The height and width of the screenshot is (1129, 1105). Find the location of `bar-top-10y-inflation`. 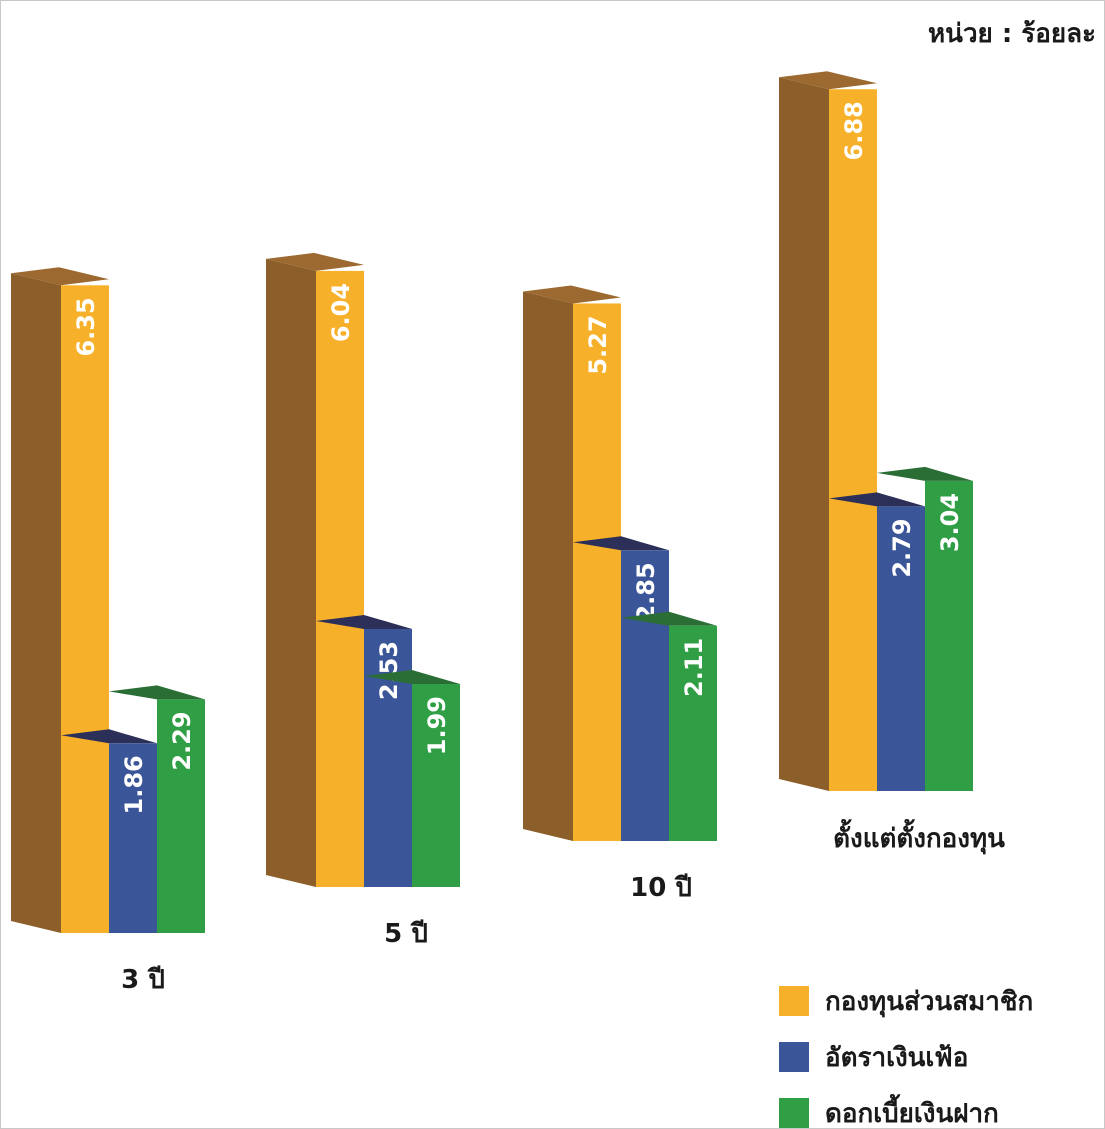

bar-top-10y-inflation is located at coordinates (621, 543).